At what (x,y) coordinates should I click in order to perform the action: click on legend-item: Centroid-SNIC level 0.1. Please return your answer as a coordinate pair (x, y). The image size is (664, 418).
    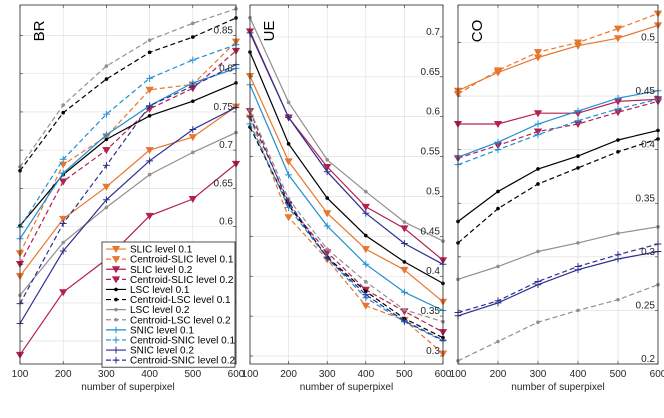
    Looking at the image, I should click on (170, 340).